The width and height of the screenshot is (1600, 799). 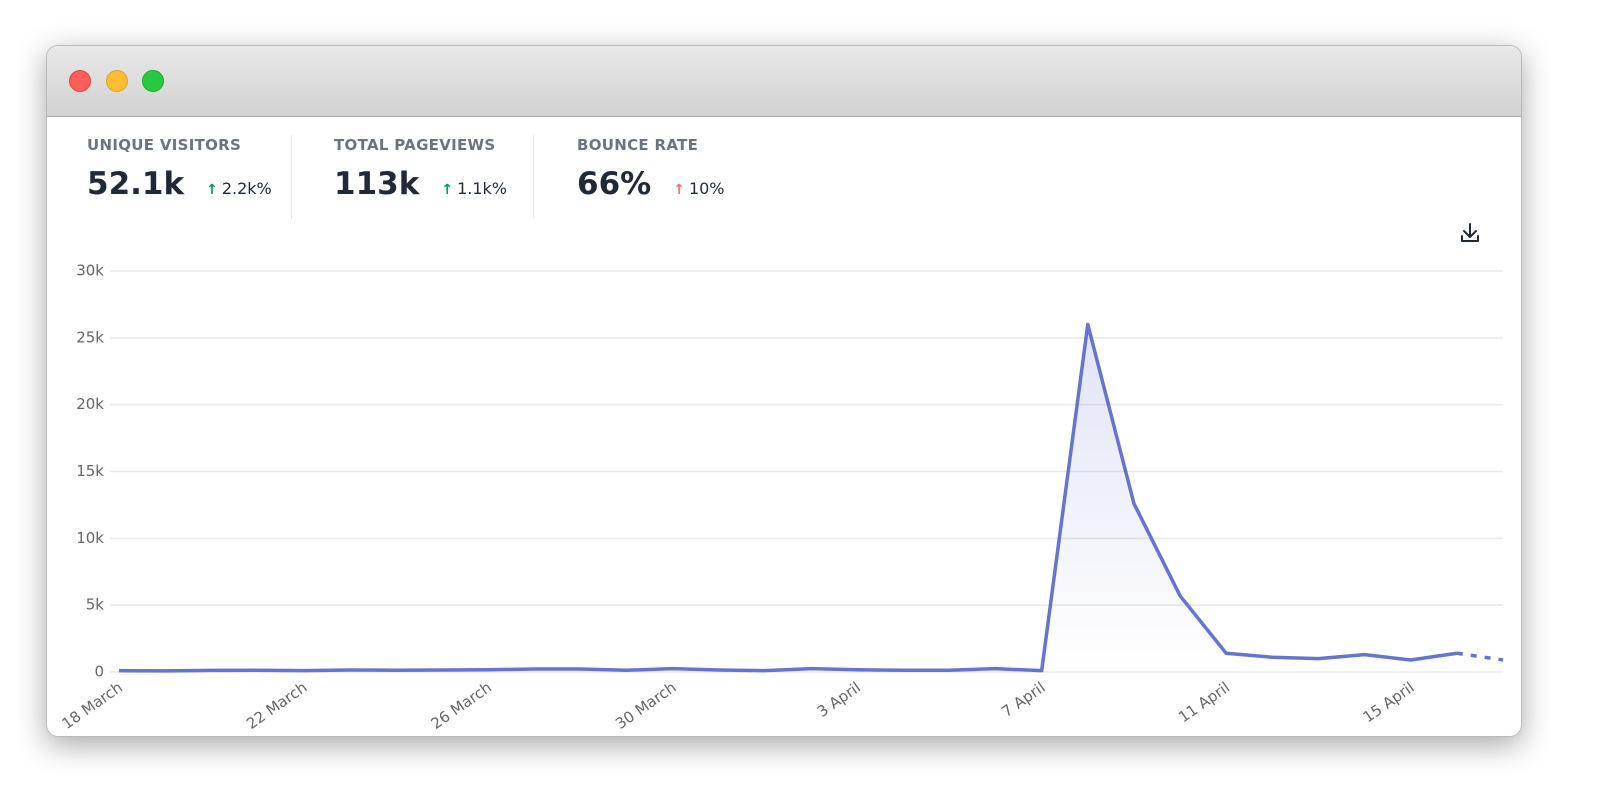 What do you see at coordinates (153, 81) in the screenshot?
I see `zoom-button` at bounding box center [153, 81].